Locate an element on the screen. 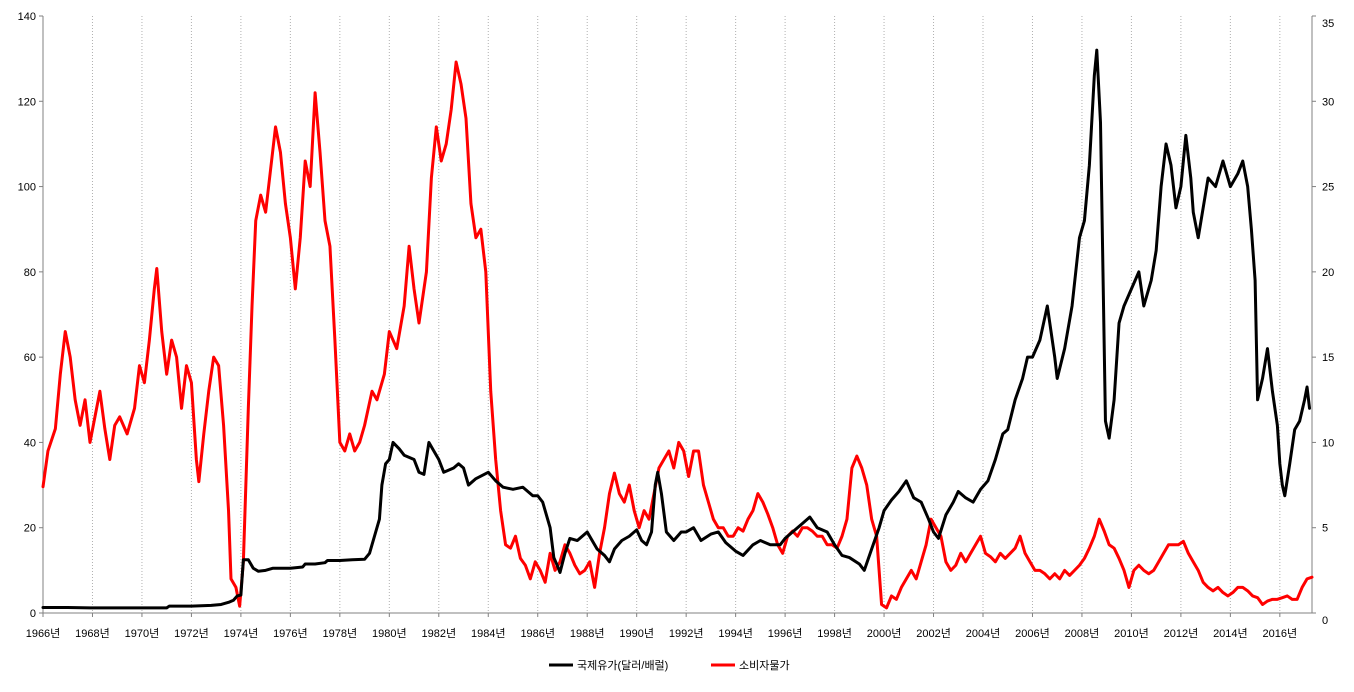  x-tick-label: 1968년 is located at coordinates (92, 633).